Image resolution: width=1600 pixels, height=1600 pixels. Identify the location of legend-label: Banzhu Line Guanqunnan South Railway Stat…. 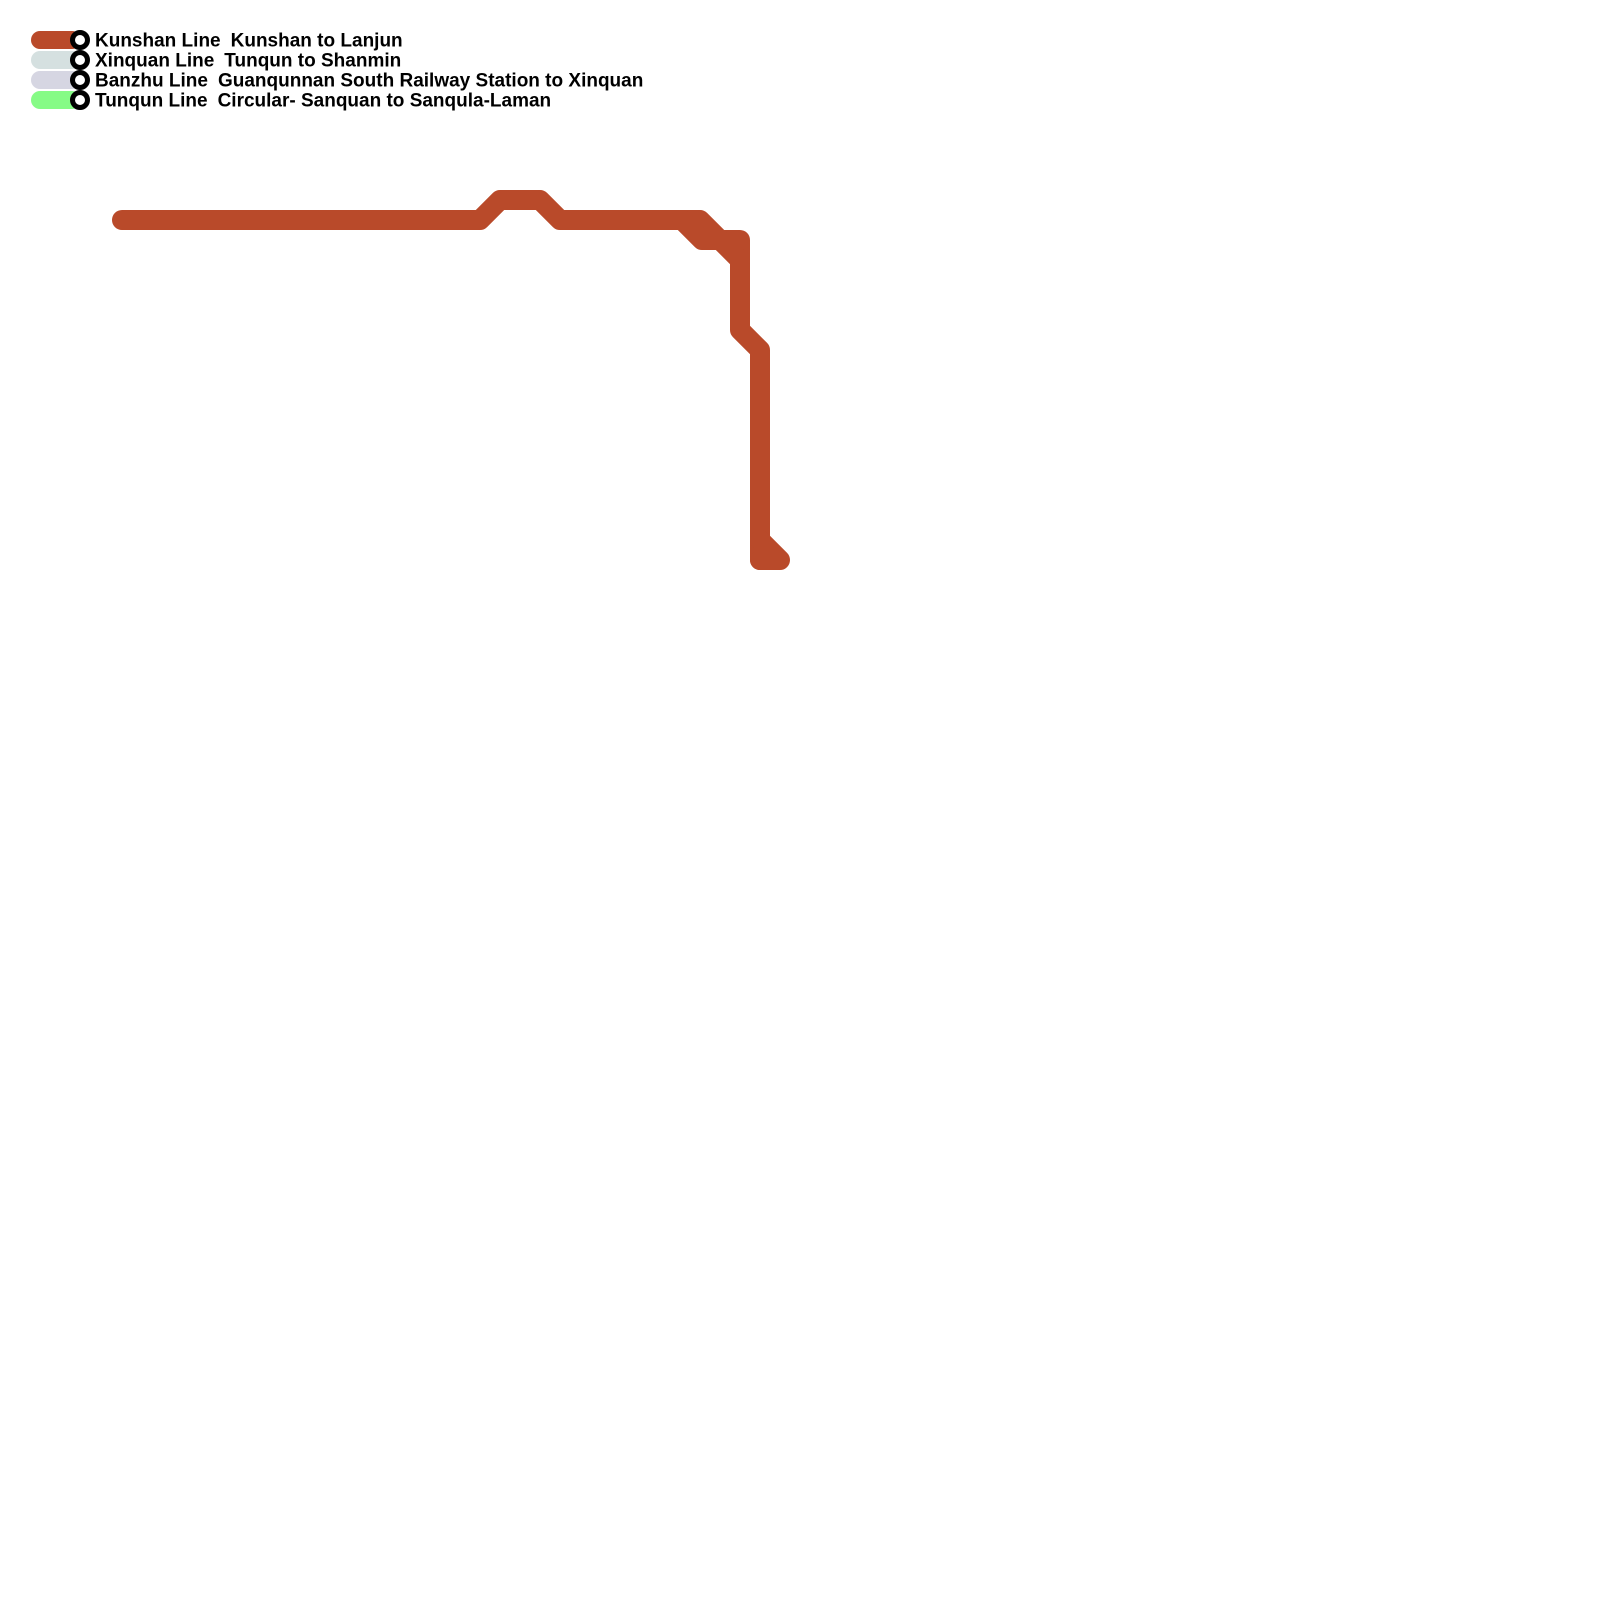
(369, 81).